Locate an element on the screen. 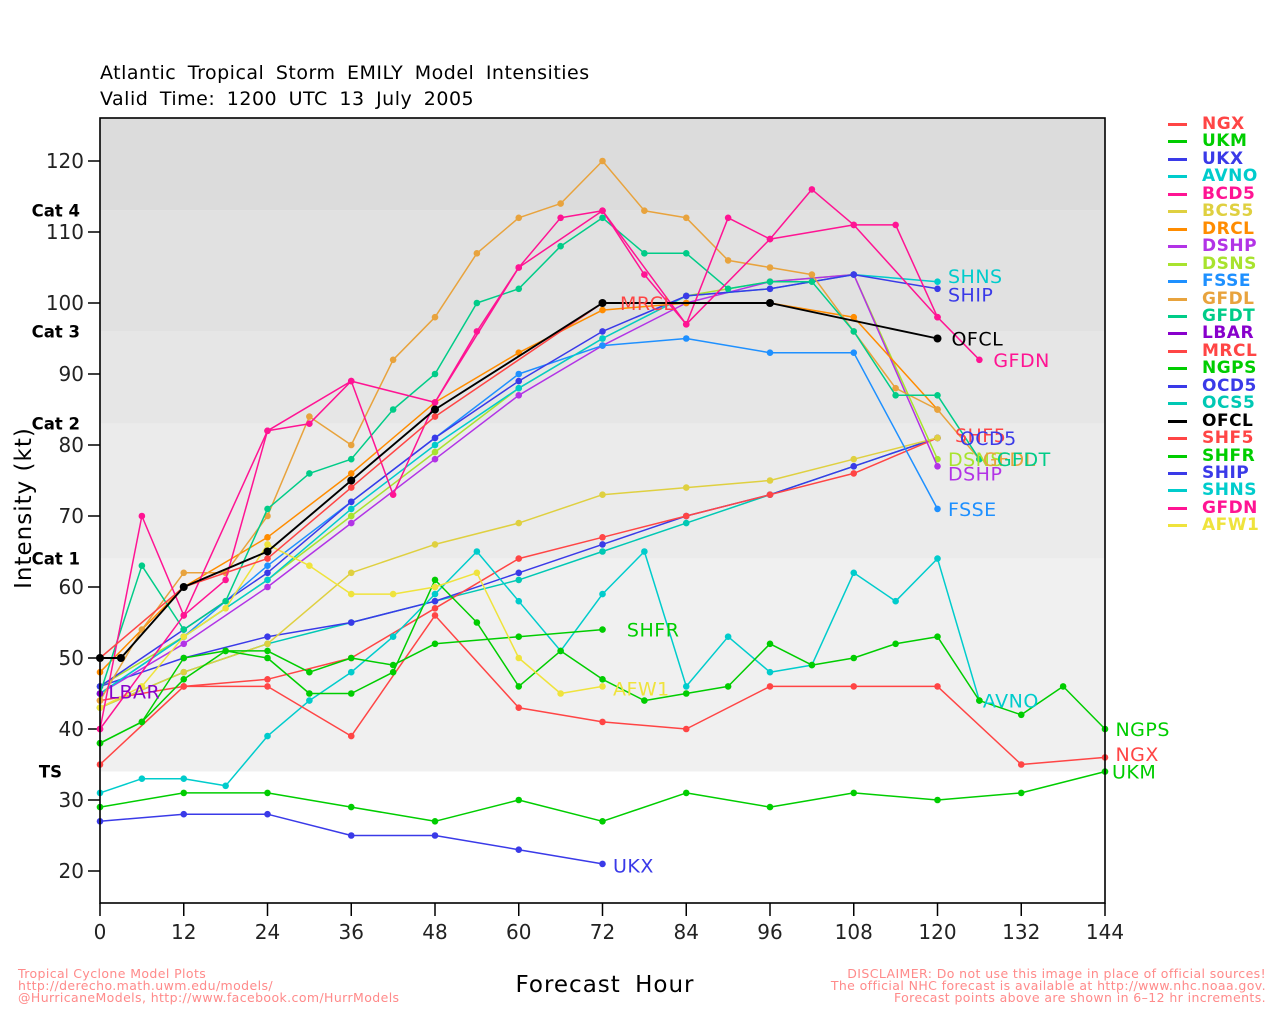 The height and width of the screenshot is (1024, 1280). legend-item-afw1: AFW1 is located at coordinates (1213, 525).